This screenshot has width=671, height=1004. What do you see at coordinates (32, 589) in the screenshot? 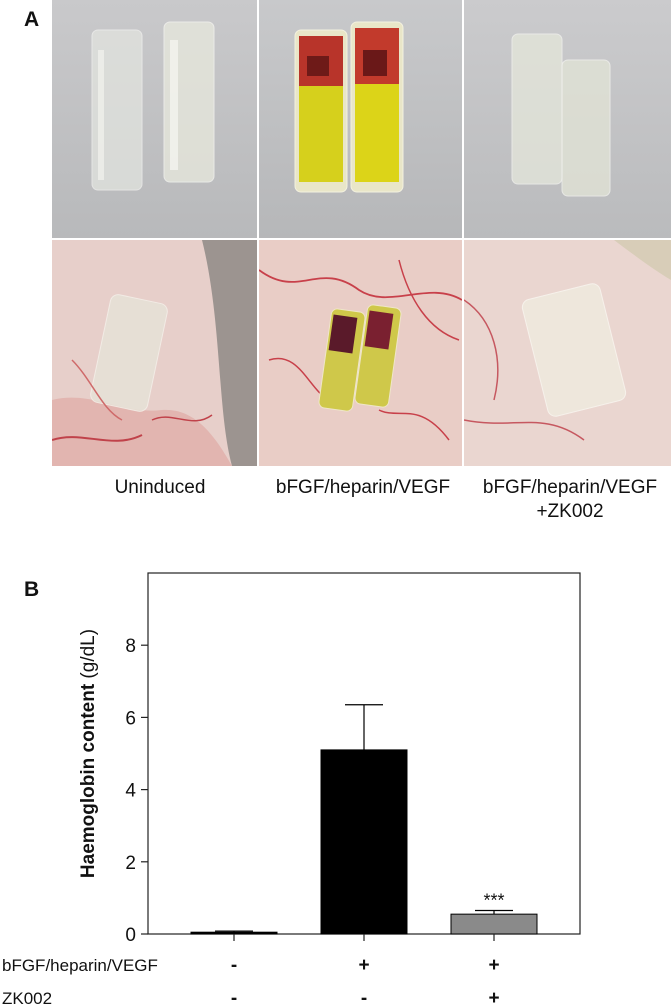
I see `panel-b-label: B` at bounding box center [32, 589].